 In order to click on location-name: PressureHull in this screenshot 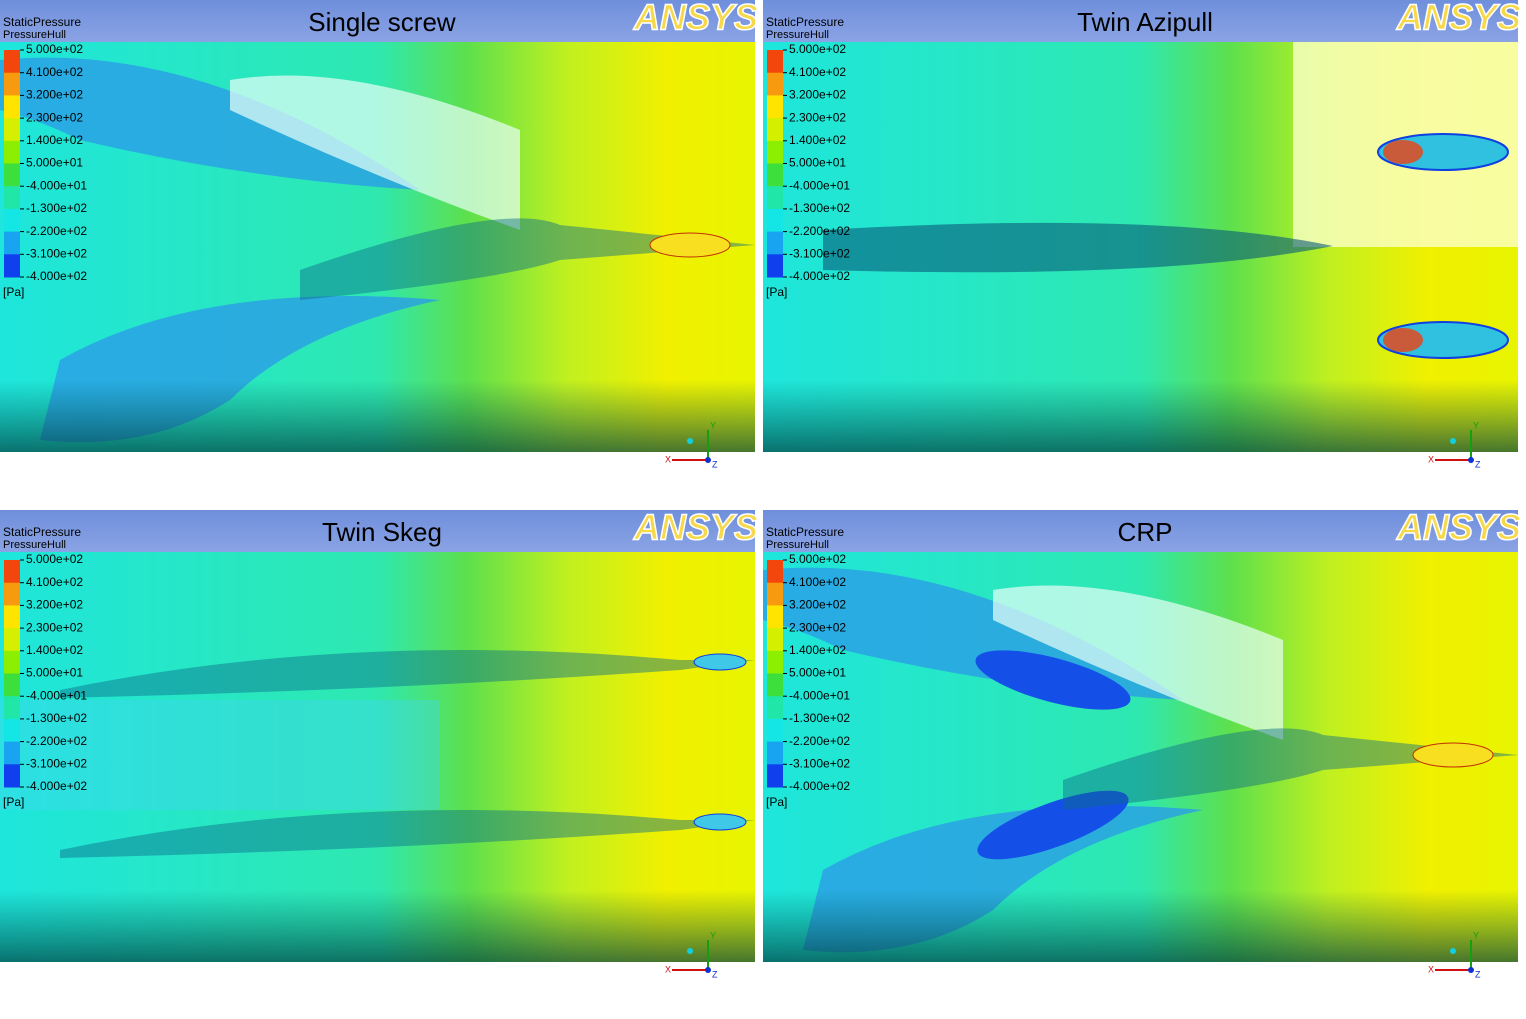, I will do `click(34, 545)`.